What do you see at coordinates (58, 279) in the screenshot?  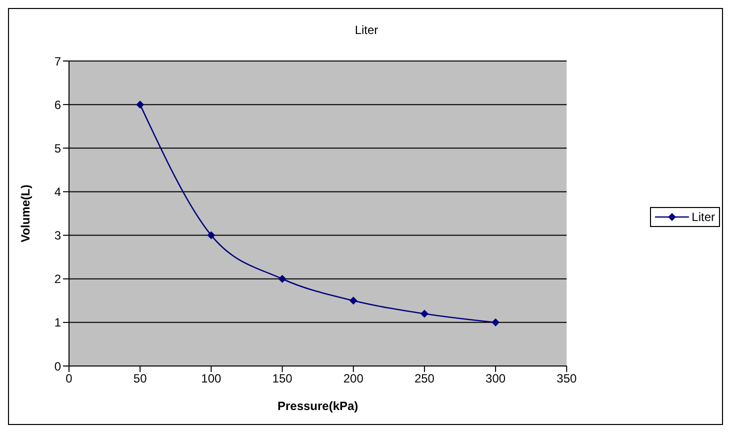 I see `y-tick-label: 2` at bounding box center [58, 279].